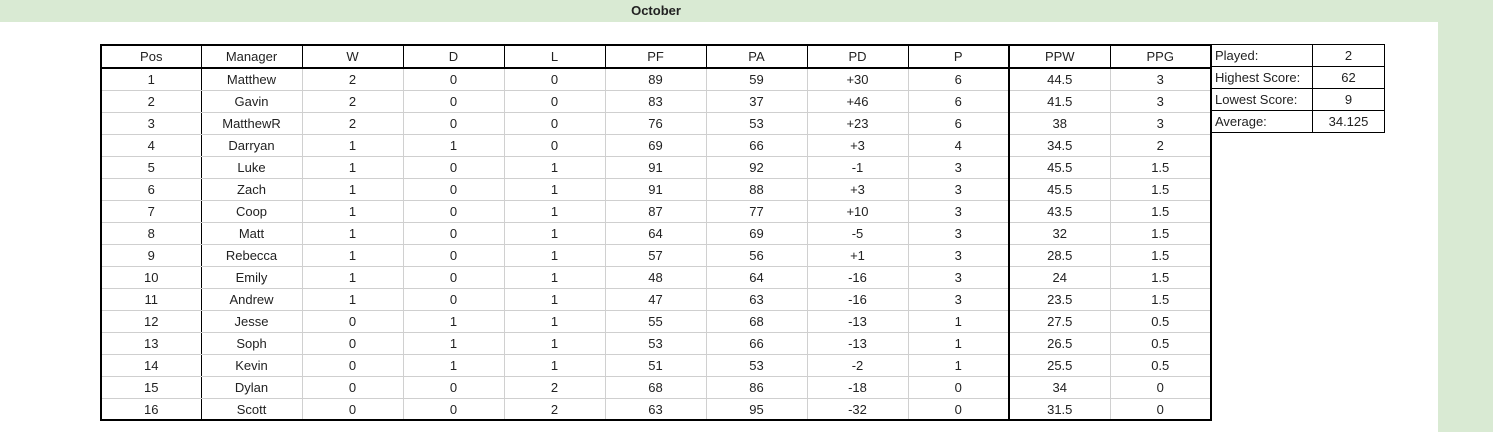 The width and height of the screenshot is (1493, 432). Describe the element at coordinates (555, 387) in the screenshot. I see `cell-l: 2` at that location.